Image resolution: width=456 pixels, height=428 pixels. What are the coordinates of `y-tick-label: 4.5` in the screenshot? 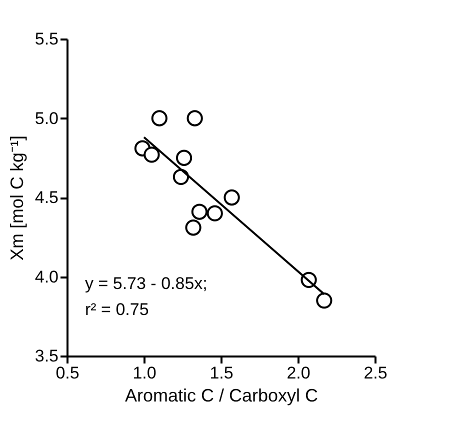 It's located at (46, 197).